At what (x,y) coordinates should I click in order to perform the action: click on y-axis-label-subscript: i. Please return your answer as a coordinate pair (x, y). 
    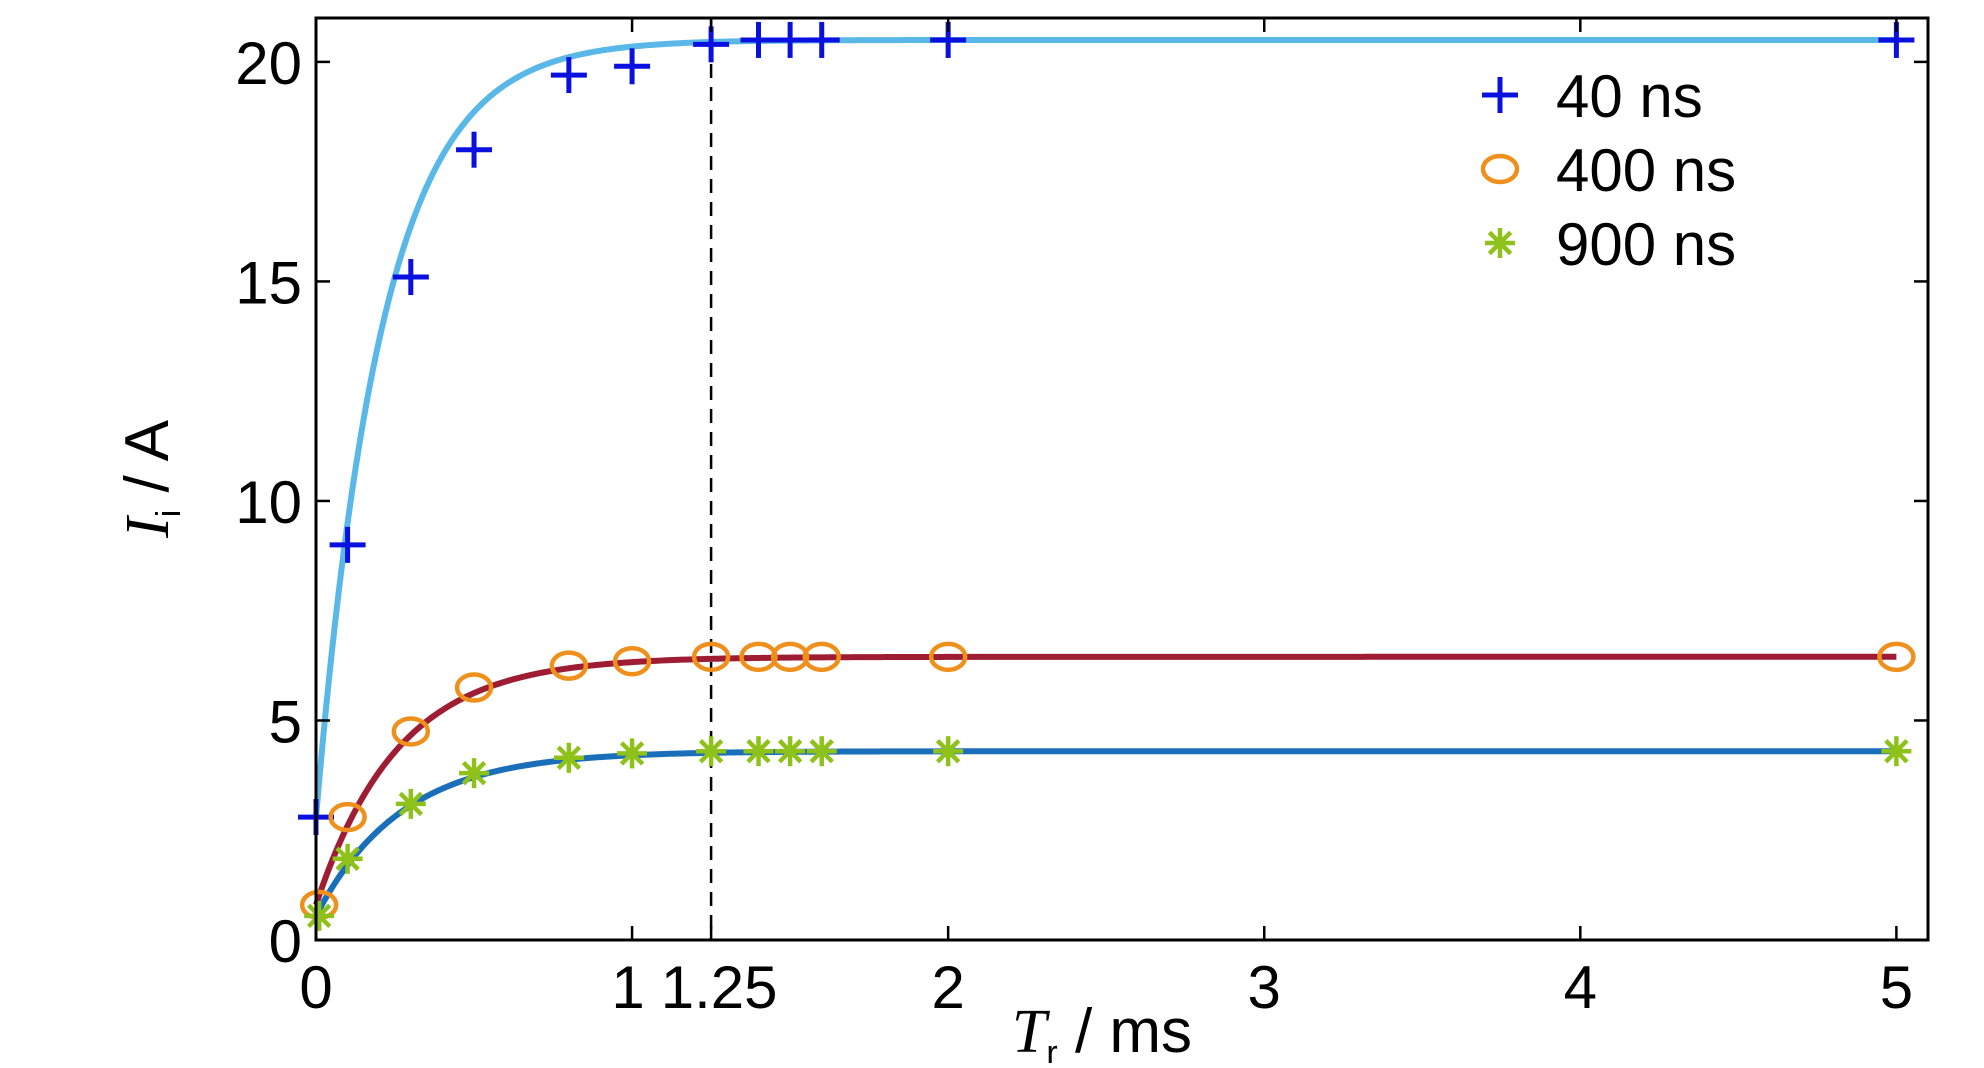
    Looking at the image, I should click on (169, 514).